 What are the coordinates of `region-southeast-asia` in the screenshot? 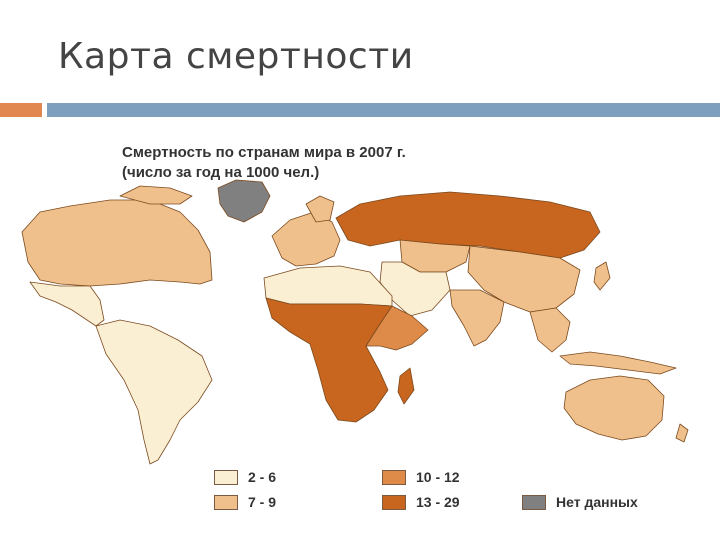 It's located at (550, 330).